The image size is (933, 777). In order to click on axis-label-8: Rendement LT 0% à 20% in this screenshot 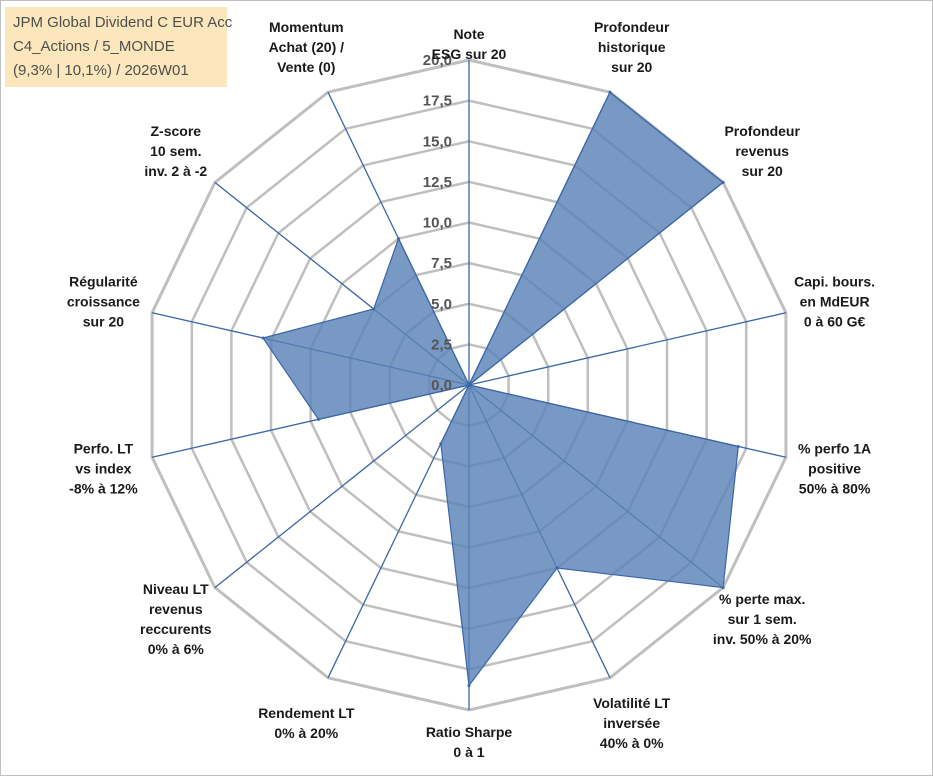, I will do `click(306, 723)`.